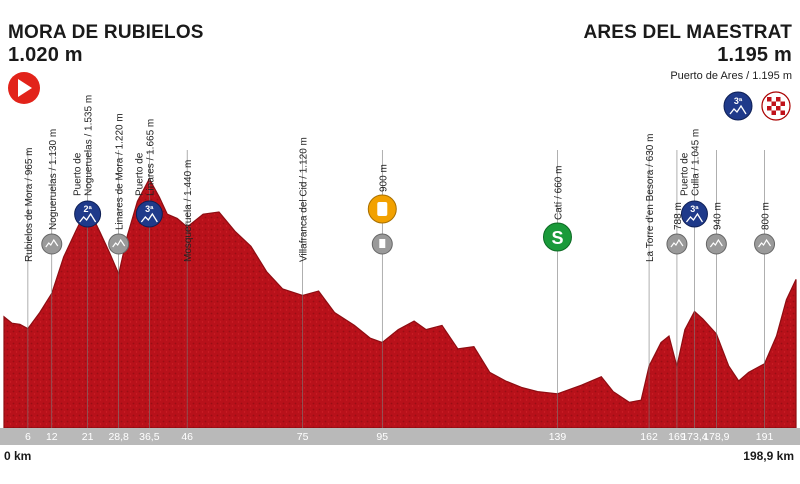 This screenshot has height=484, width=800. I want to click on km-tick-label: 162, so click(649, 437).